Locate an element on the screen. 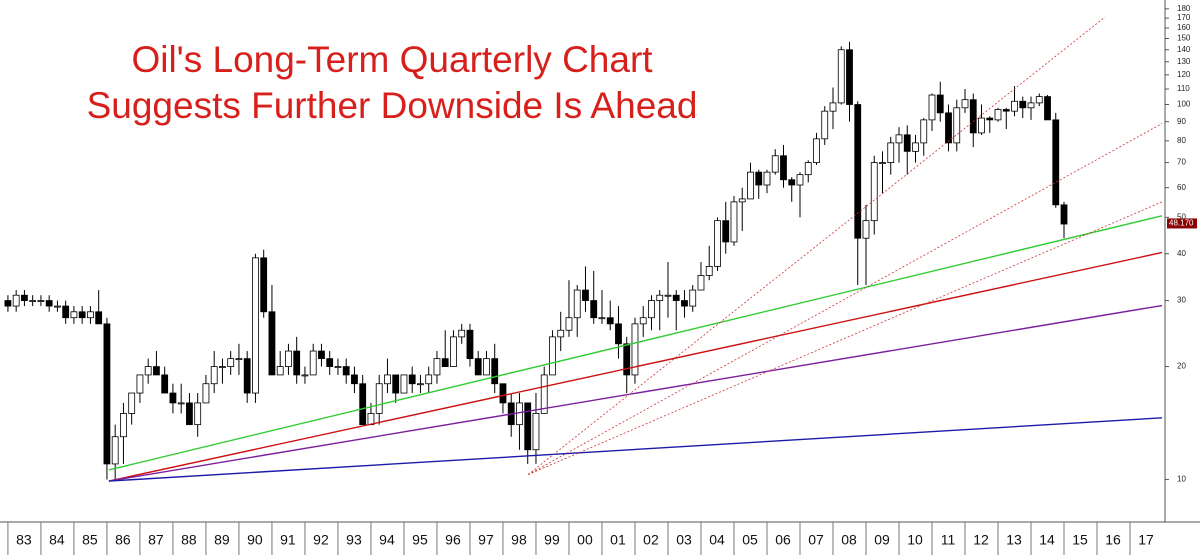 The height and width of the screenshot is (555, 1200). chart-title: Suggests Further Downside Is Ahead is located at coordinates (392, 105).